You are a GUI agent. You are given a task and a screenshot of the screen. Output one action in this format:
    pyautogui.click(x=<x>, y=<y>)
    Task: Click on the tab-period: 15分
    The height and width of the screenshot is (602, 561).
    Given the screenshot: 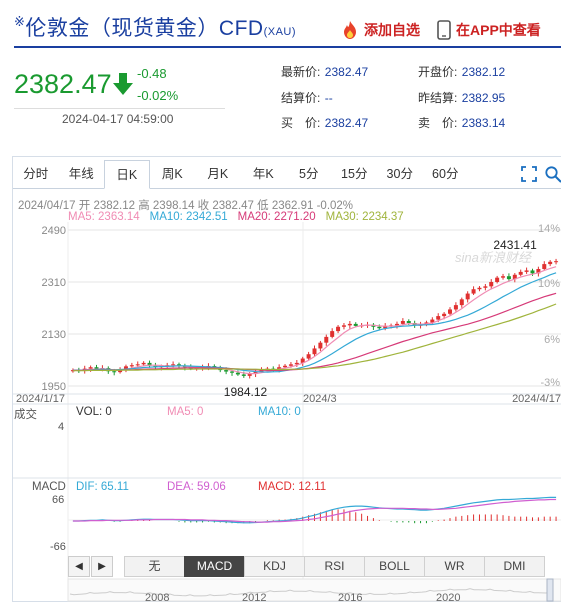 What is the action you would take?
    pyautogui.click(x=354, y=174)
    